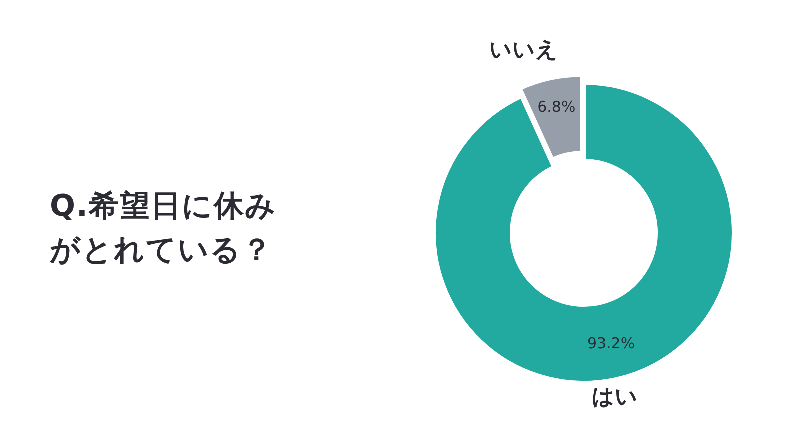 Image resolution: width=791 pixels, height=433 pixels. What do you see at coordinates (164, 229) in the screenshot?
I see `text: Q.希望日に休みがとれている？` at bounding box center [164, 229].